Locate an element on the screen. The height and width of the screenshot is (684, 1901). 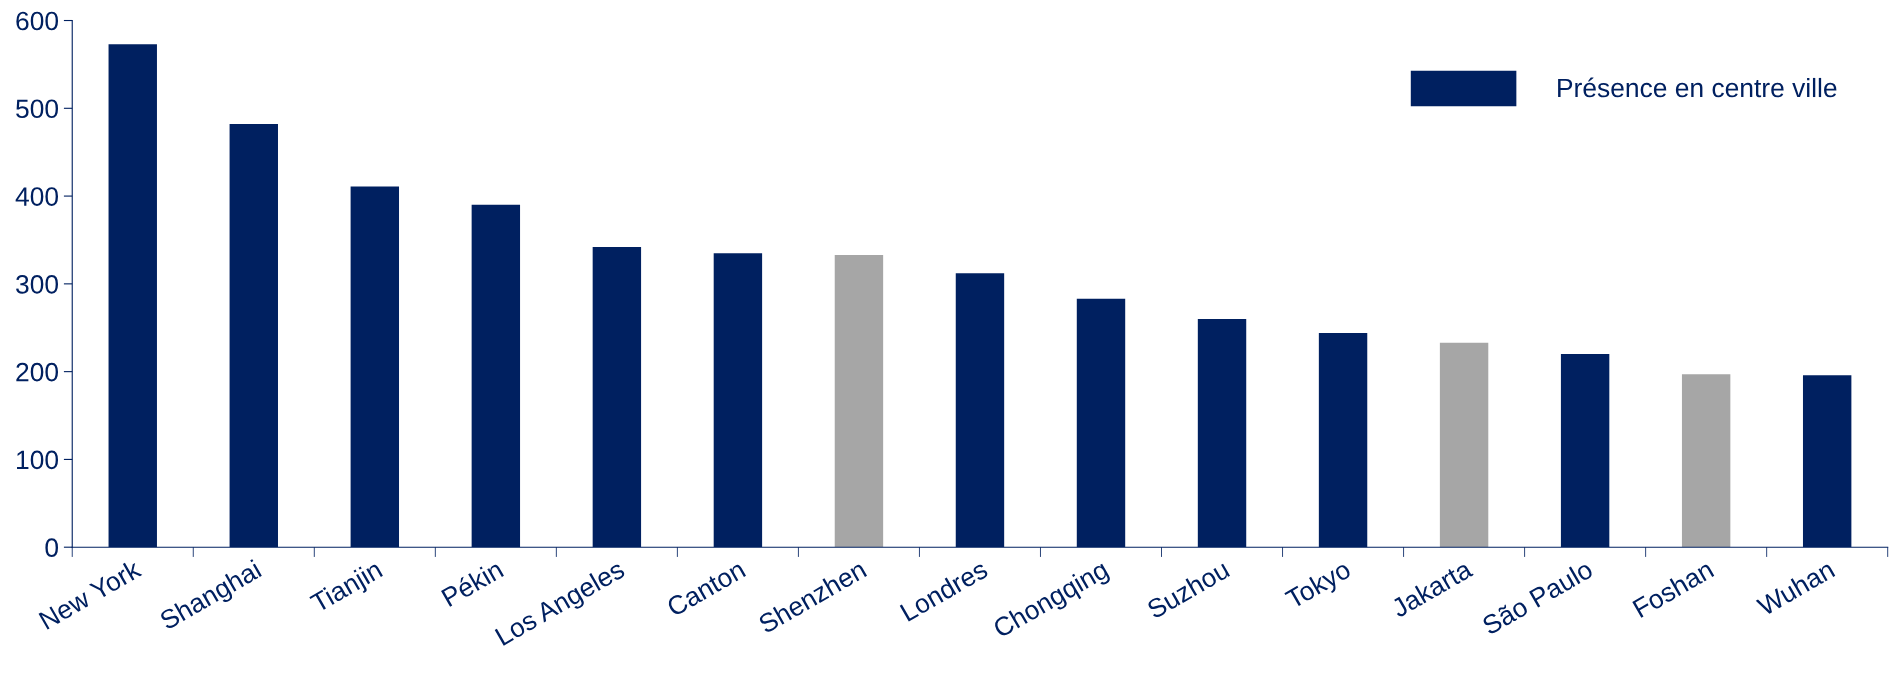
y-tick-label: 200 is located at coordinates (37, 372).